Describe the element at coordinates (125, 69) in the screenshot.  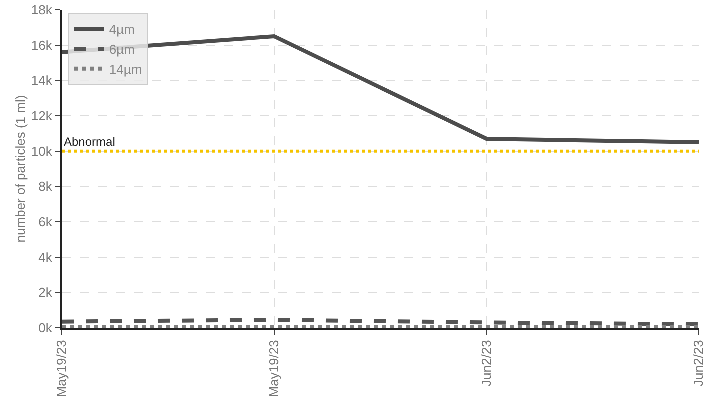
I see `legend-label: 14µm` at that location.